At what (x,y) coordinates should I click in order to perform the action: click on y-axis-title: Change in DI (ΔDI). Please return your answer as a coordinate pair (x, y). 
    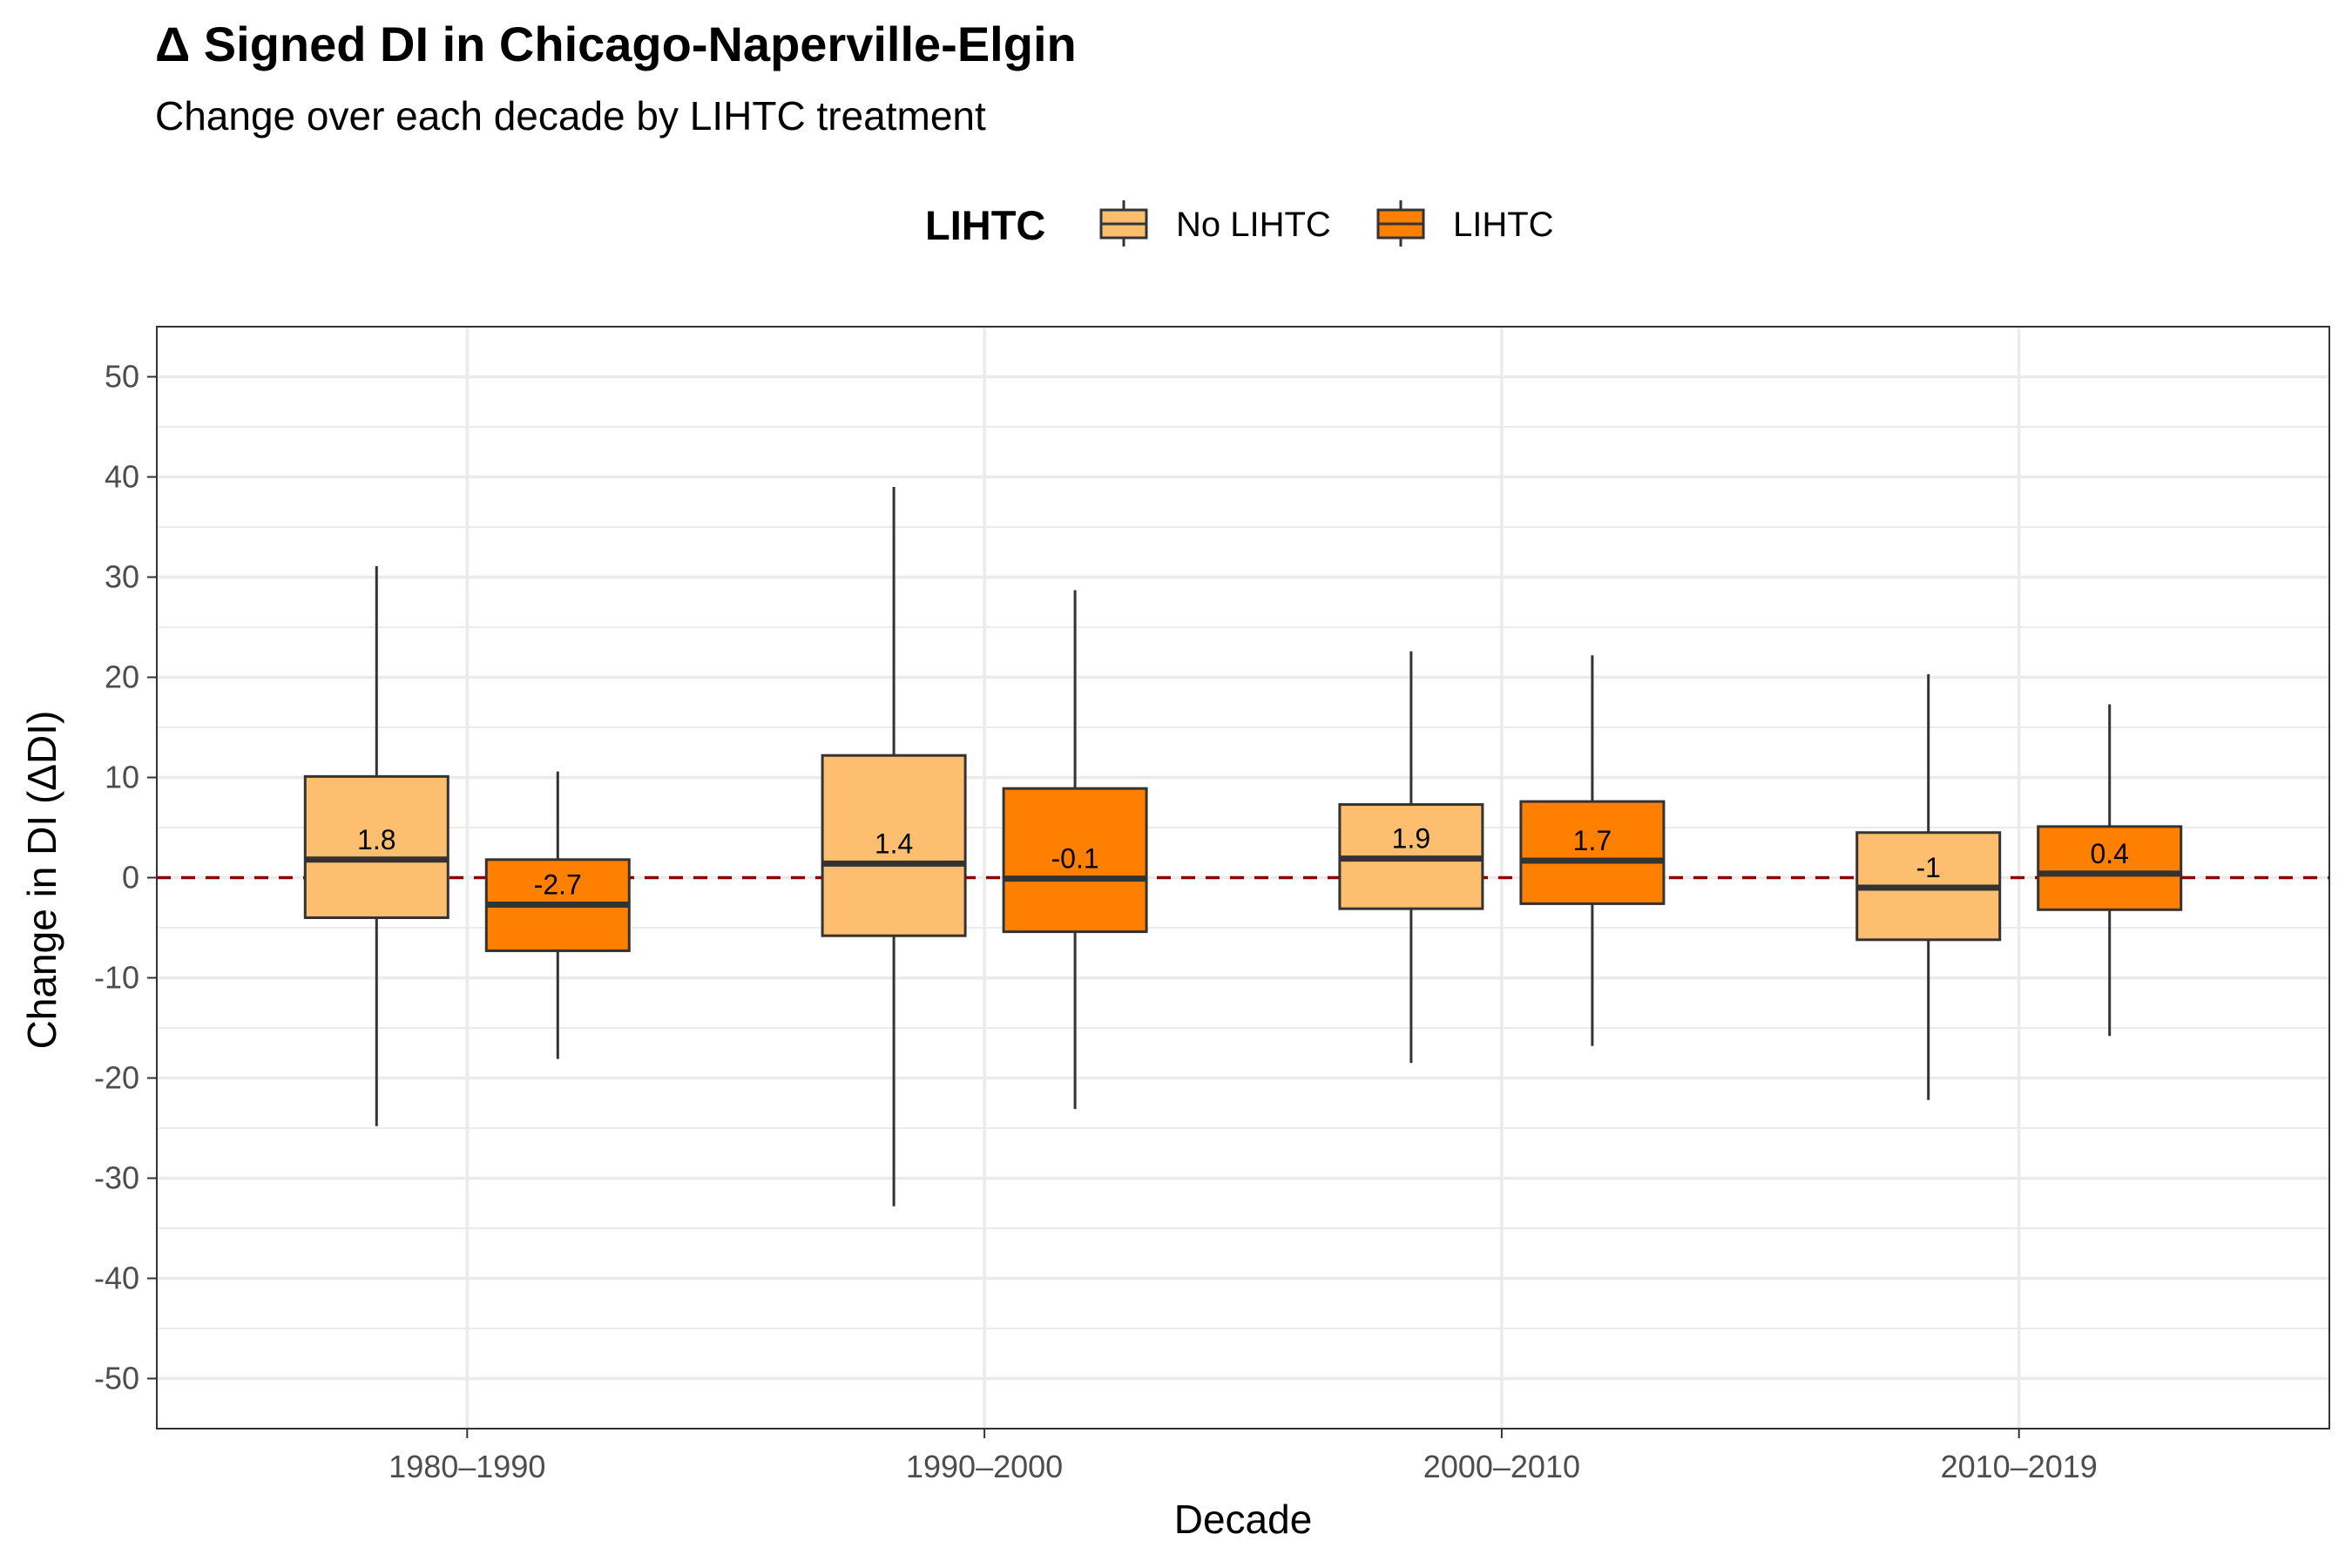
    Looking at the image, I should click on (41, 880).